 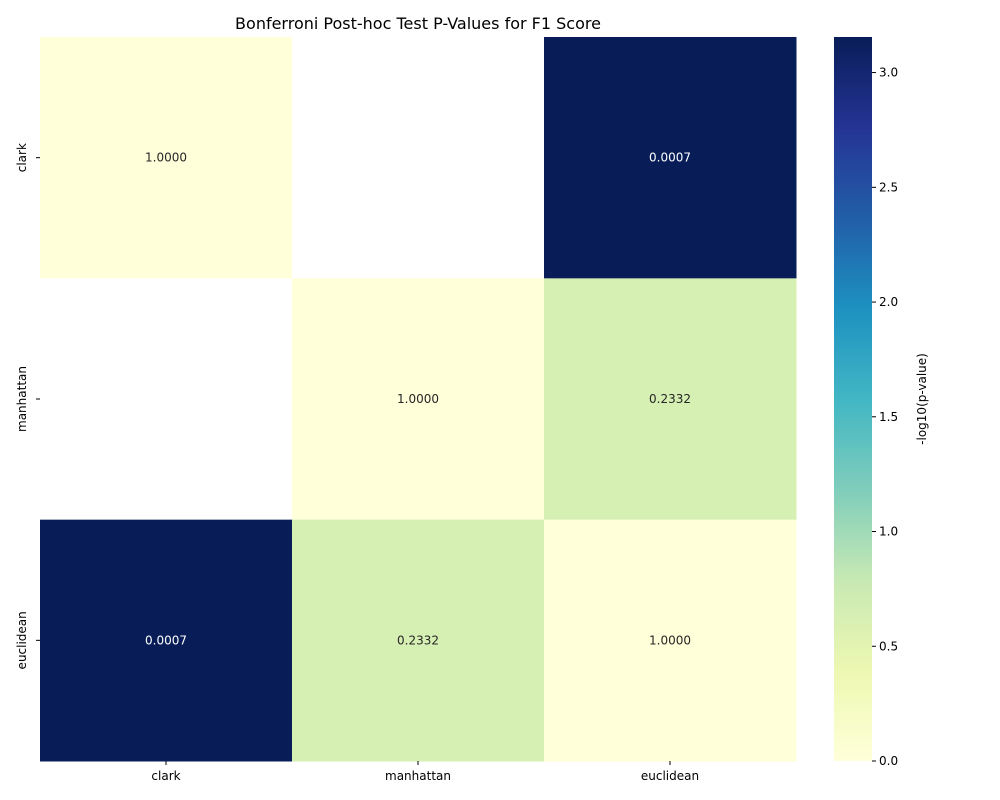 I want to click on colorbar-label: -log10(p-value), so click(x=922, y=399).